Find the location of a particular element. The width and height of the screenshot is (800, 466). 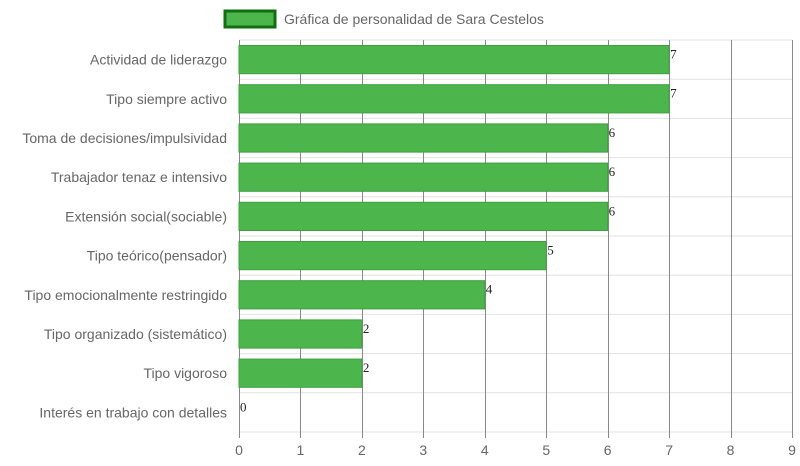

x-tick-label: 7 is located at coordinates (669, 450).